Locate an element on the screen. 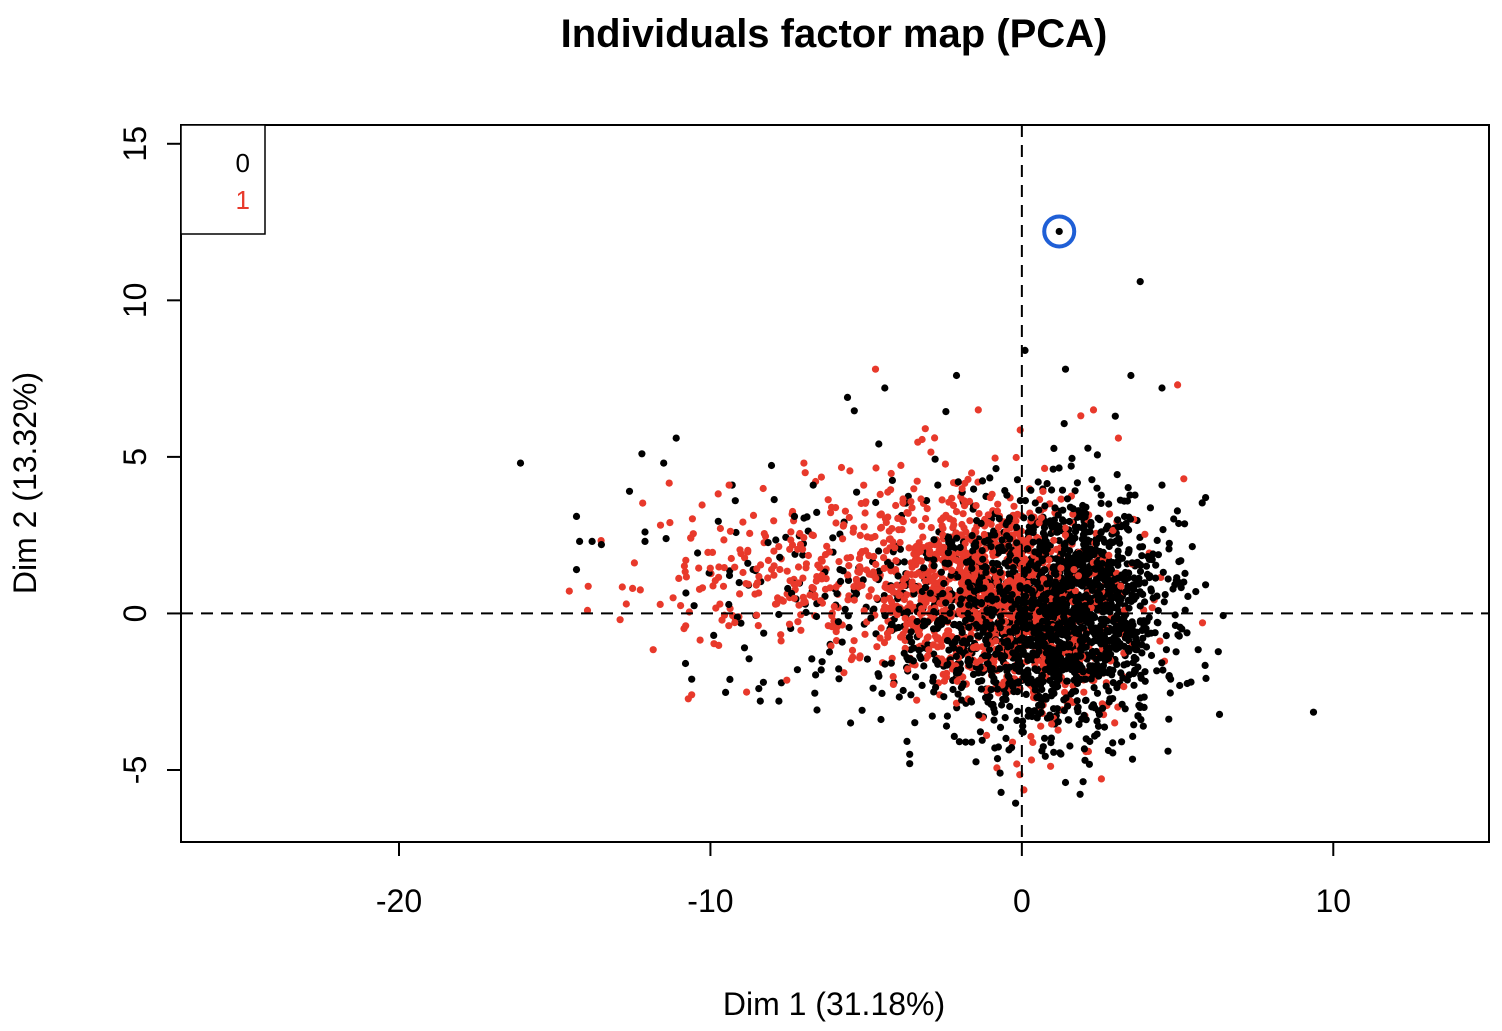  y-tick-label: 10 is located at coordinates (135, 301).